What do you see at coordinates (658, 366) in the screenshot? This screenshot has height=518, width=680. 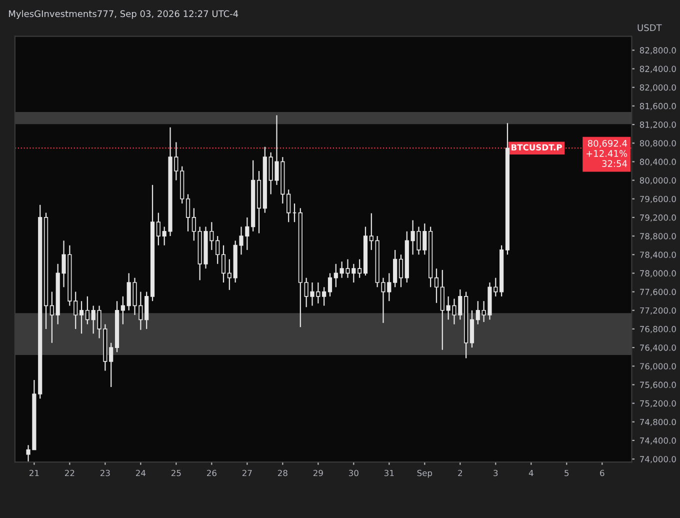 I see `y-tick-label: 76,000.0` at bounding box center [658, 366].